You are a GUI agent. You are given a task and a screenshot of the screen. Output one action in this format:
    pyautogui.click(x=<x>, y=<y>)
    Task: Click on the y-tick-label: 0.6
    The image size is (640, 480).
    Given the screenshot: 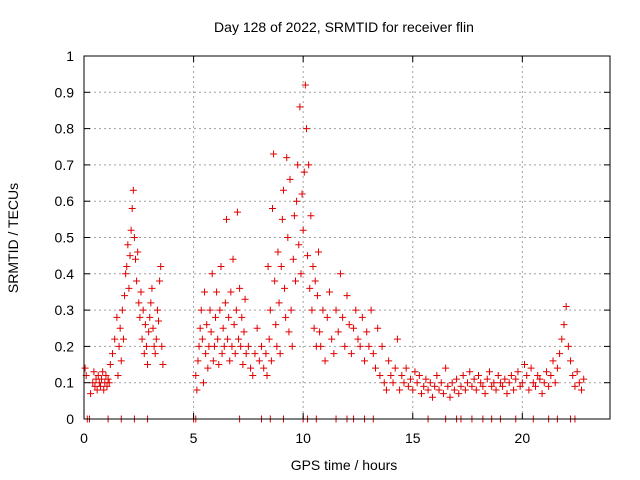 What is the action you would take?
    pyautogui.click(x=65, y=201)
    